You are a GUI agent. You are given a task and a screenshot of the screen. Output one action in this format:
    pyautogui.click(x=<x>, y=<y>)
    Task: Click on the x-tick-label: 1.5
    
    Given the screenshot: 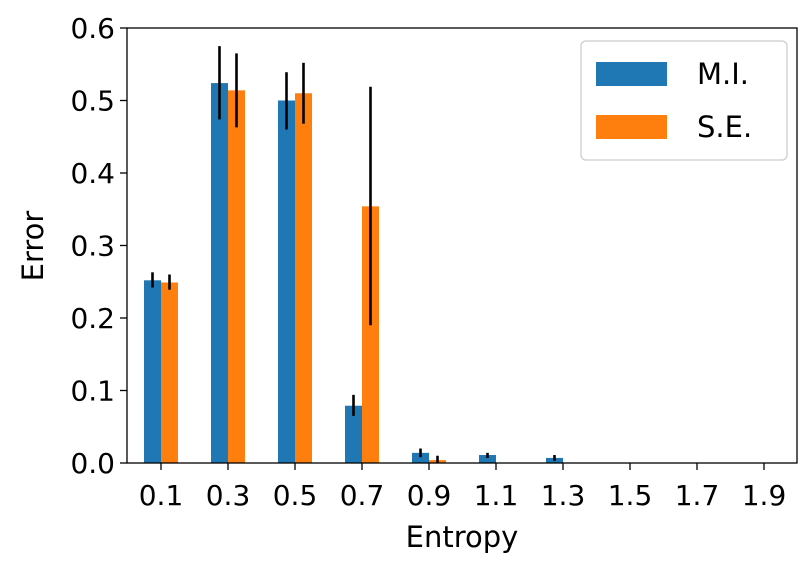 What is the action you would take?
    pyautogui.click(x=630, y=495)
    